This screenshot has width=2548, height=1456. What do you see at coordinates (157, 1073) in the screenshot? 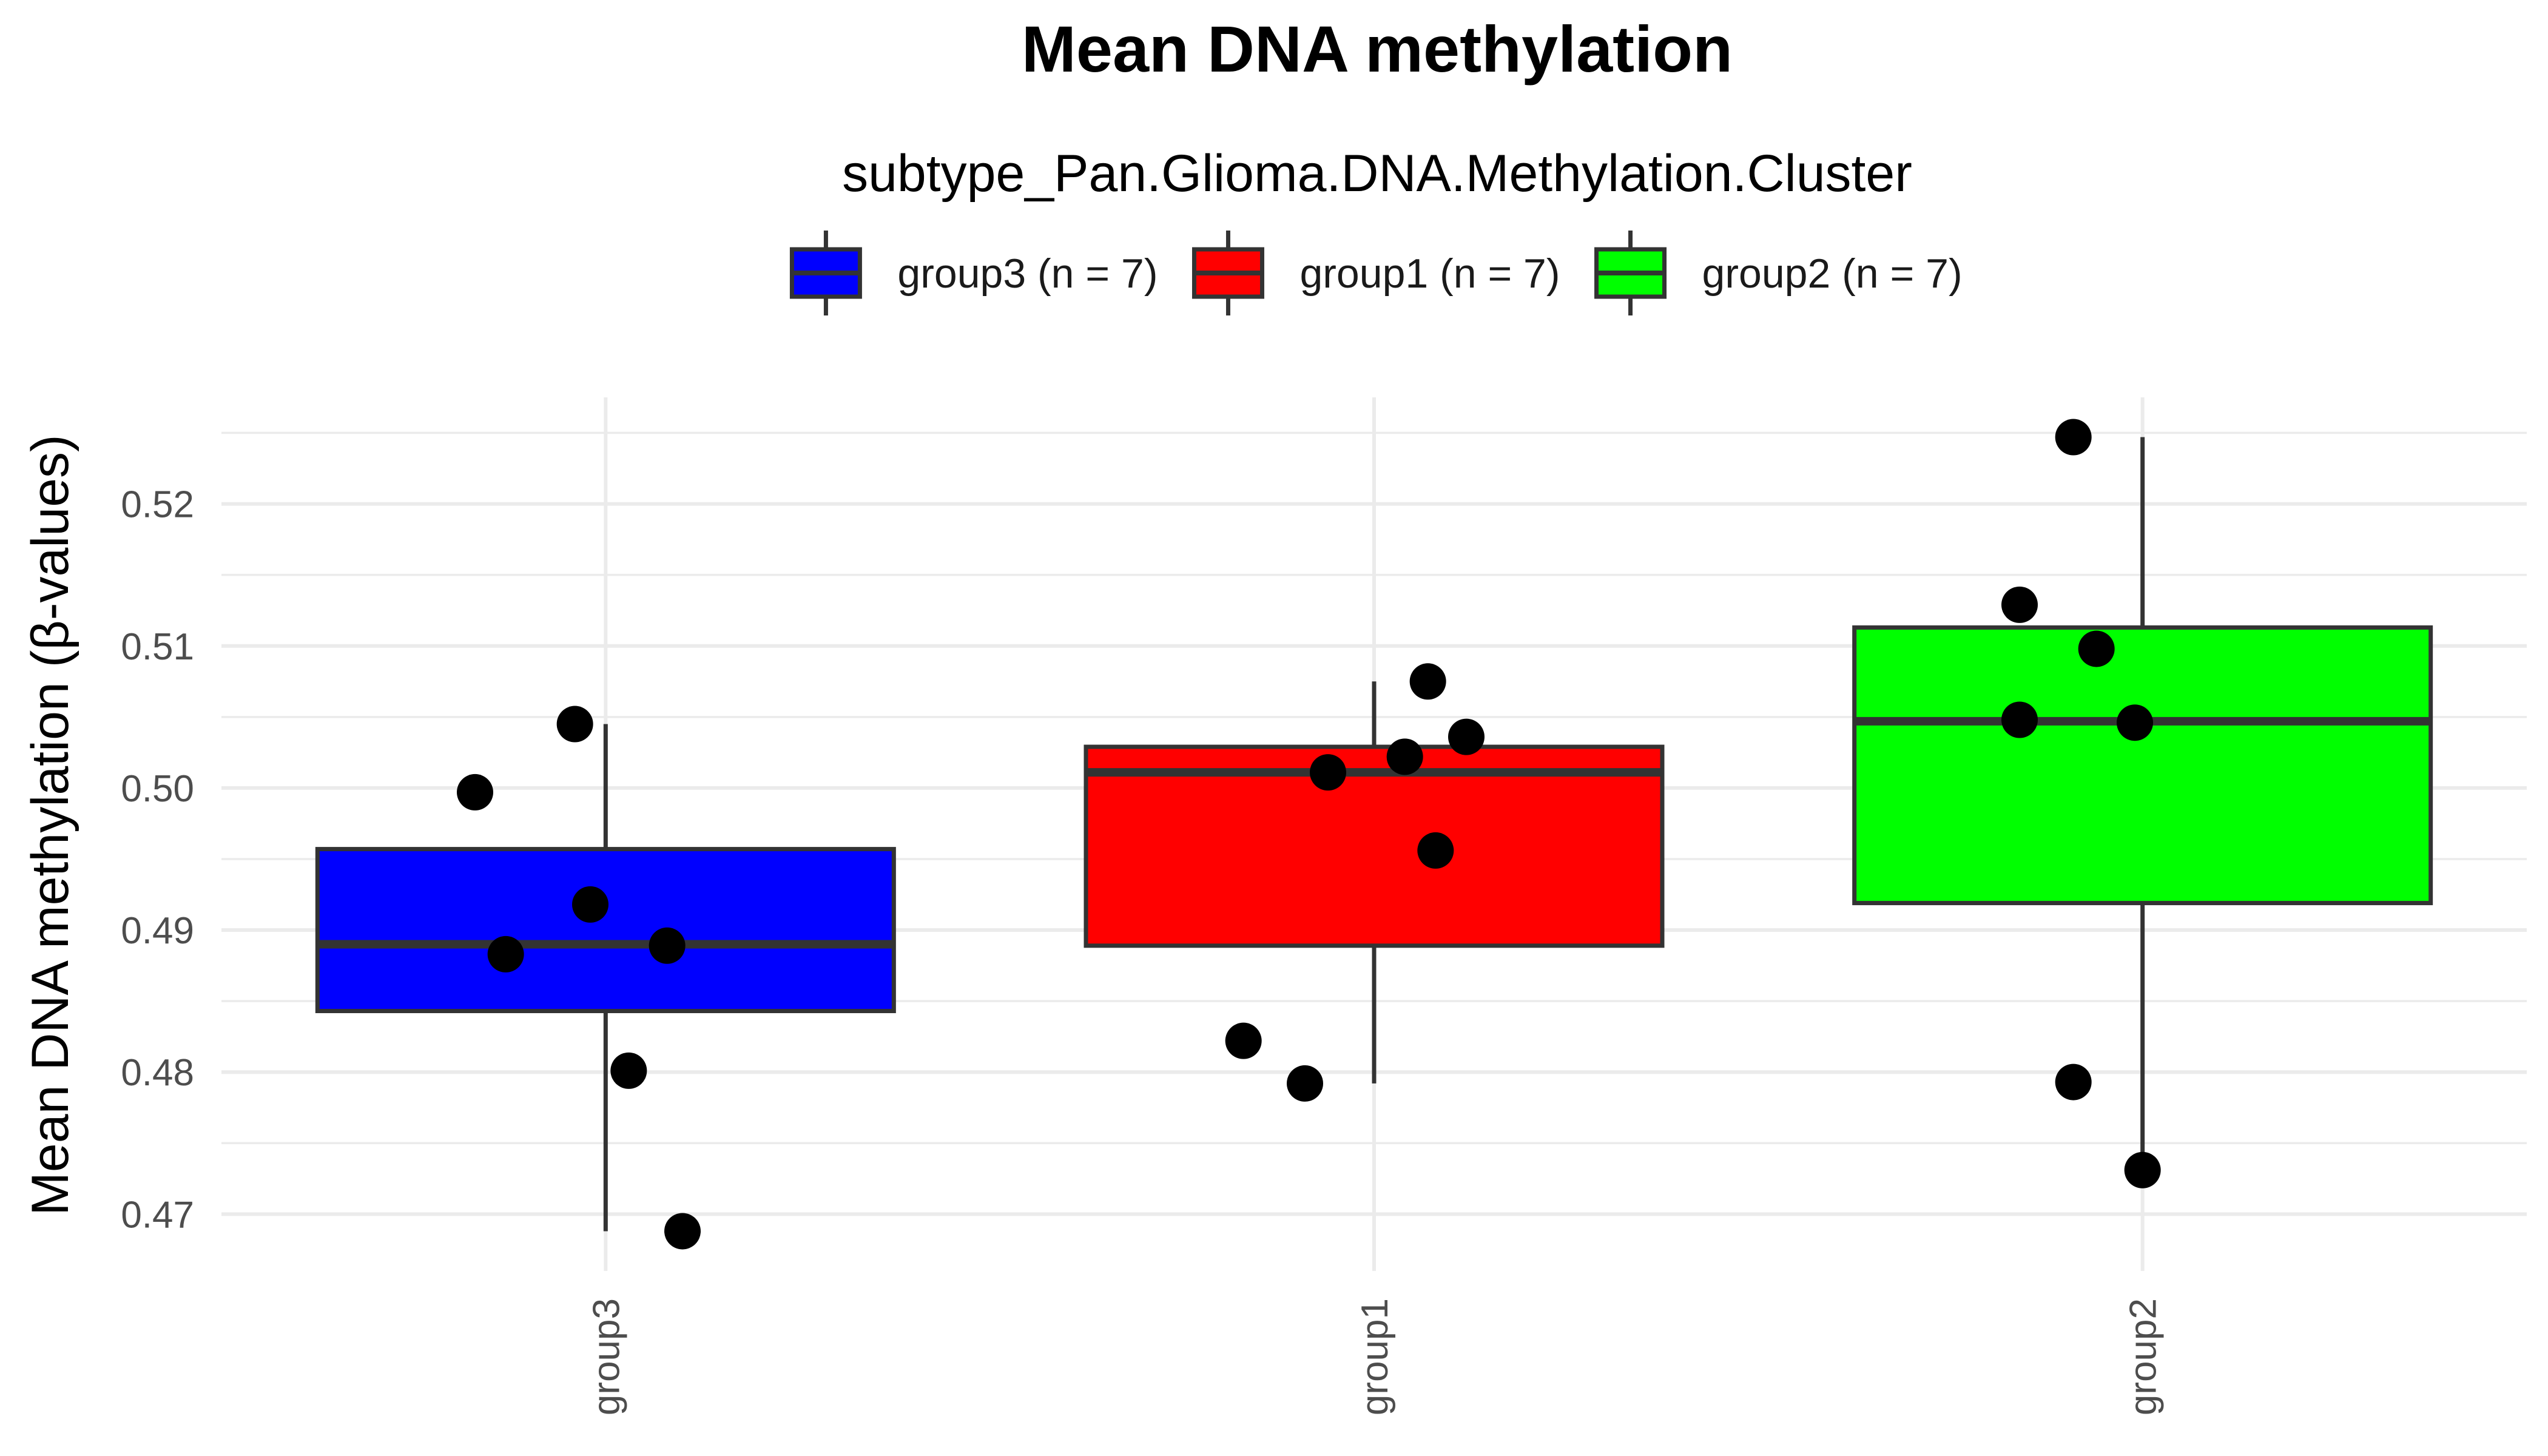
I see `y-tick-label: 0.48` at bounding box center [157, 1073].